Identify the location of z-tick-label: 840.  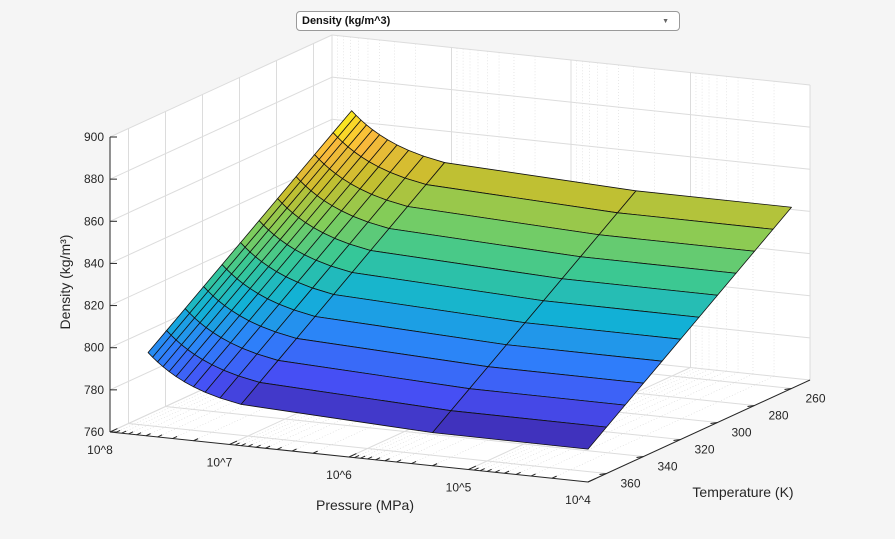
(94, 263).